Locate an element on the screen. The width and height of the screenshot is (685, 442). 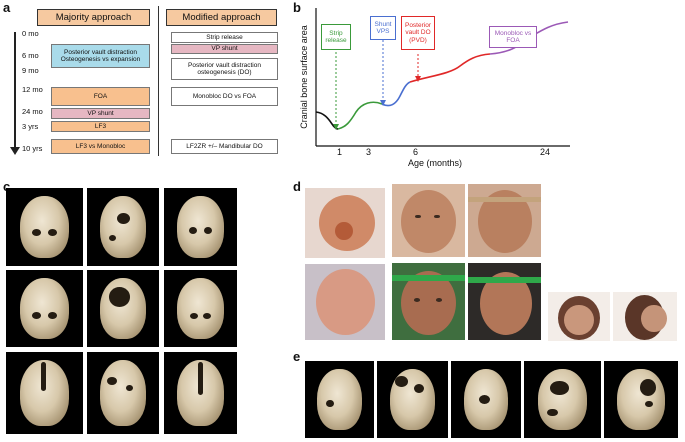
panel-e-letter: e is located at coordinates (297, 356).